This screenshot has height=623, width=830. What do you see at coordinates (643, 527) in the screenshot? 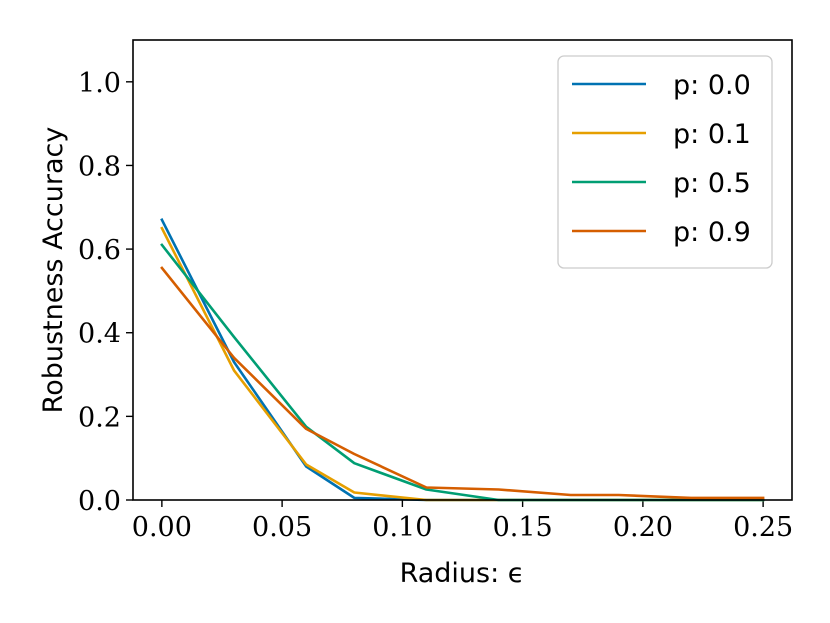
I see `x-tick-label: 0.20` at bounding box center [643, 527].